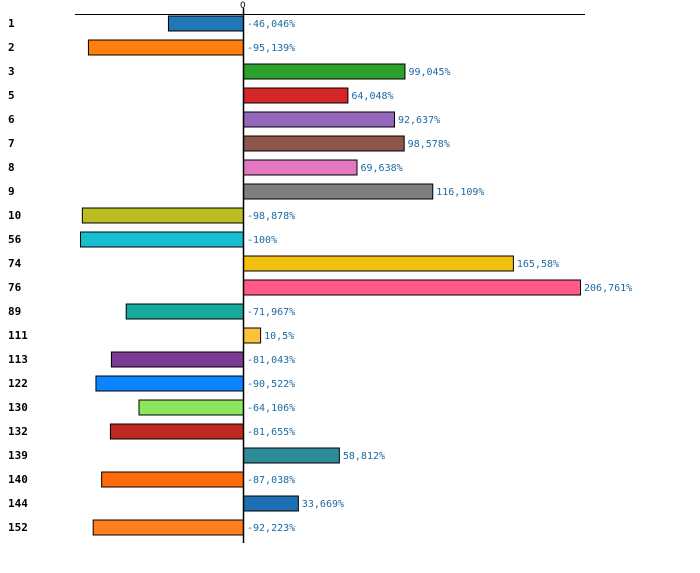  I want to click on category-label: 76, so click(15, 287).